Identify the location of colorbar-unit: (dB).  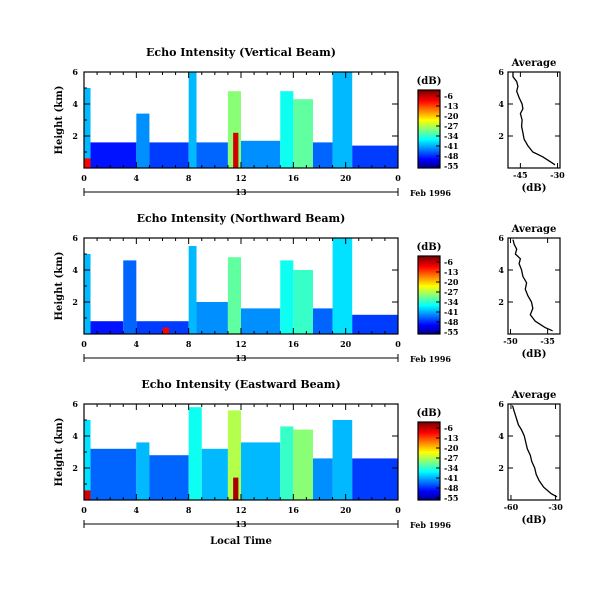
(429, 247).